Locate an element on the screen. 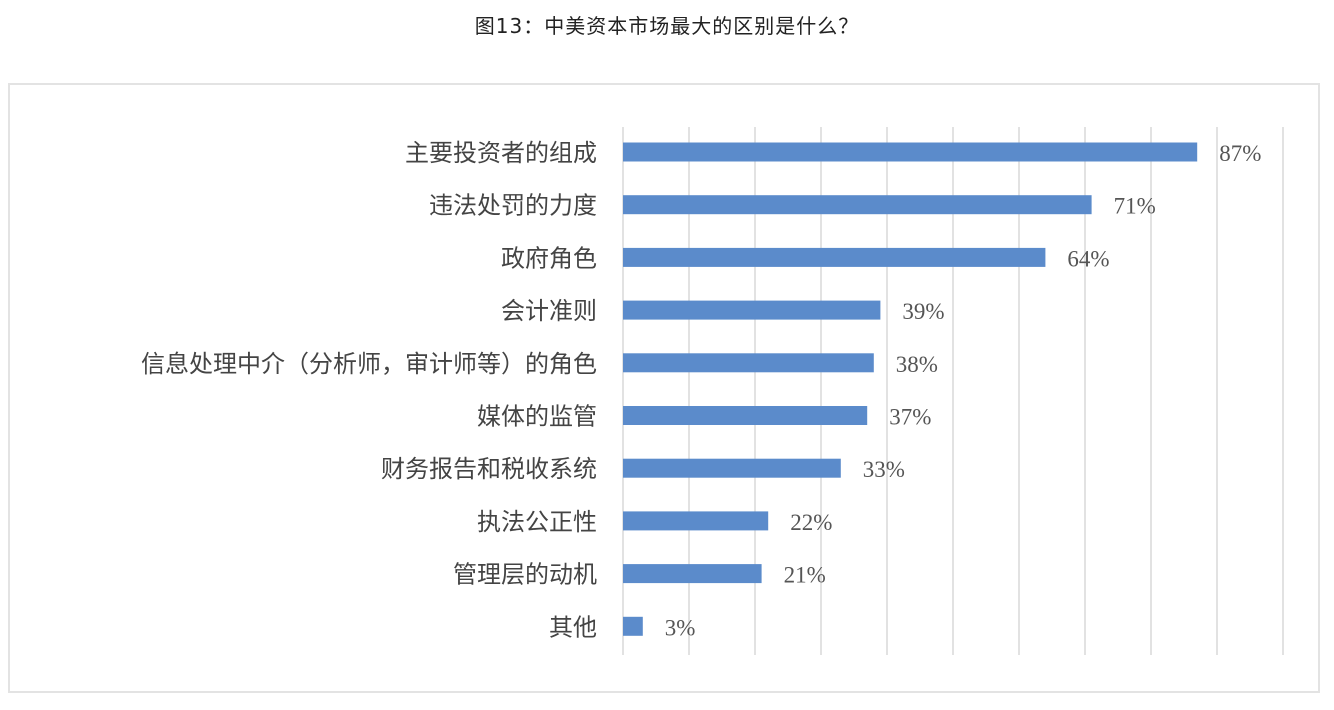 The width and height of the screenshot is (1334, 710). data-label: 87% is located at coordinates (1240, 153).